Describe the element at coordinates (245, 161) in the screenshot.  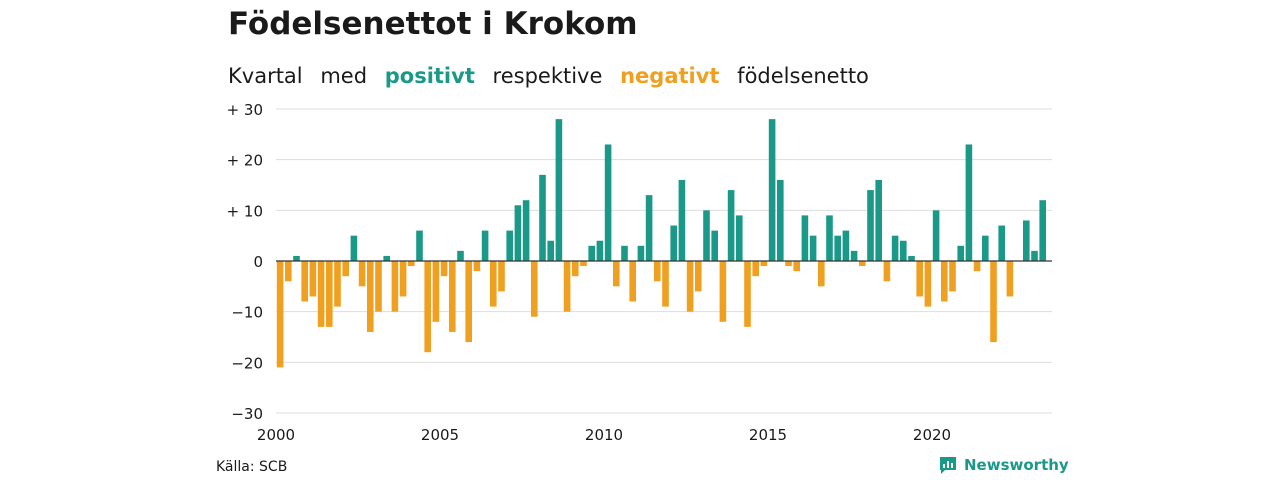
I see `y-tick-label: + 20` at that location.